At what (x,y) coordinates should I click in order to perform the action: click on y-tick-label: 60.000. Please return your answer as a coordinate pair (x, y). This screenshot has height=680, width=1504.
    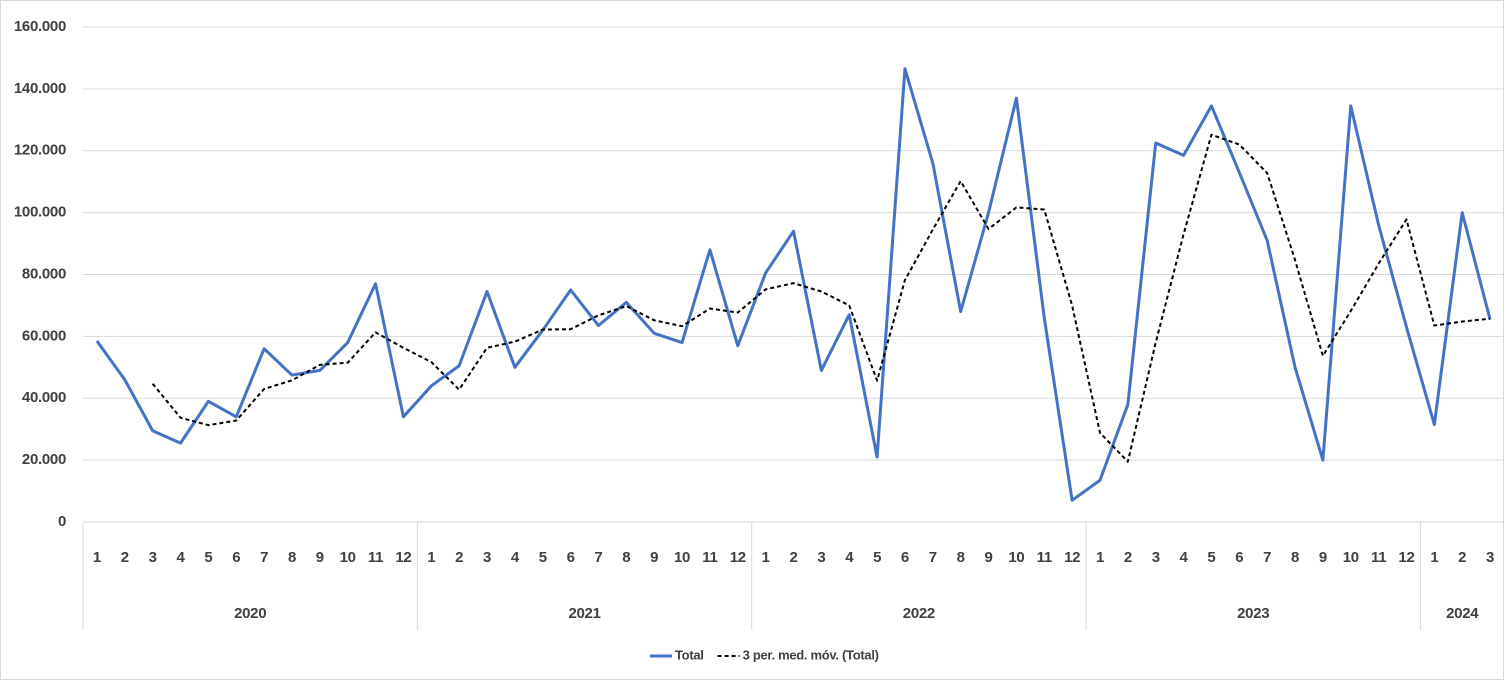
    Looking at the image, I should click on (44, 335).